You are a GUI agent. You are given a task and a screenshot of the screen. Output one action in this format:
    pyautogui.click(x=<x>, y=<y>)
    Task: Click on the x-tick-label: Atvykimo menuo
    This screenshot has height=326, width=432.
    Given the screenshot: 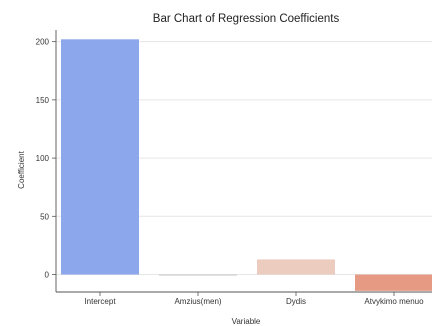 What is the action you would take?
    pyautogui.click(x=394, y=301)
    